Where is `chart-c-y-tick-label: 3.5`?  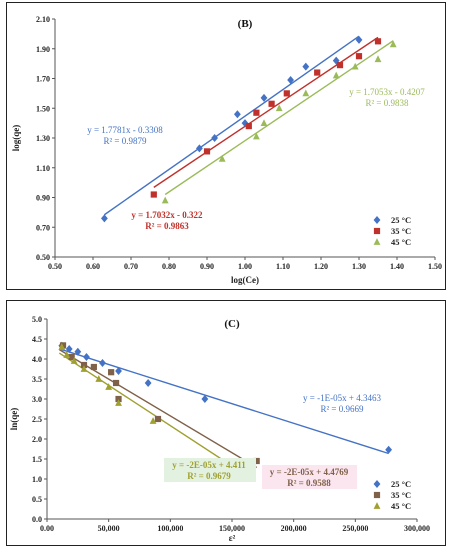 chart-c-y-tick-label: 3.5 is located at coordinates (37, 379).